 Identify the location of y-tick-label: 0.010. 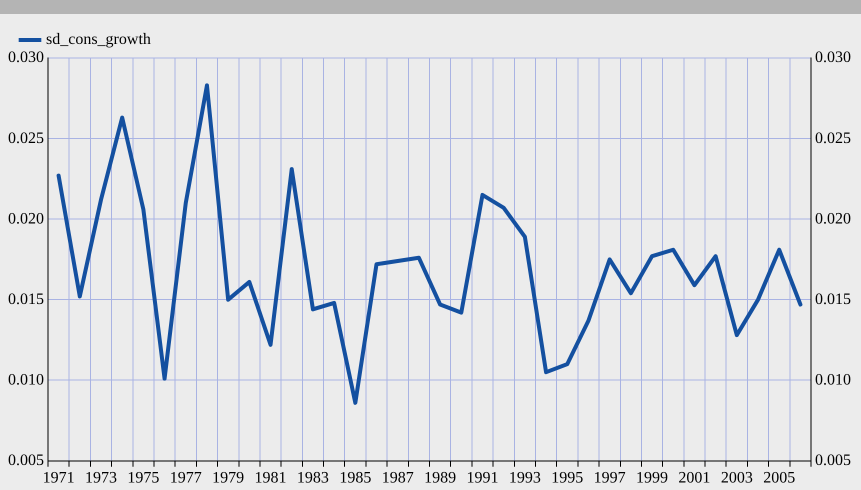
(26, 379).